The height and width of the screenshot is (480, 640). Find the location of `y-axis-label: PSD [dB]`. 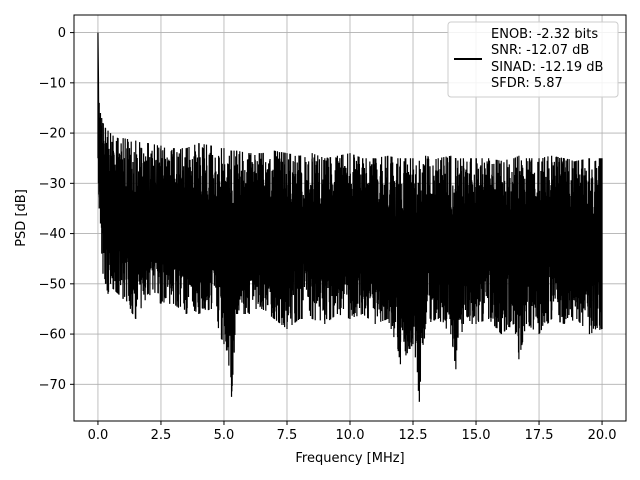

y-axis-label: PSD [dB] is located at coordinates (21, 218).